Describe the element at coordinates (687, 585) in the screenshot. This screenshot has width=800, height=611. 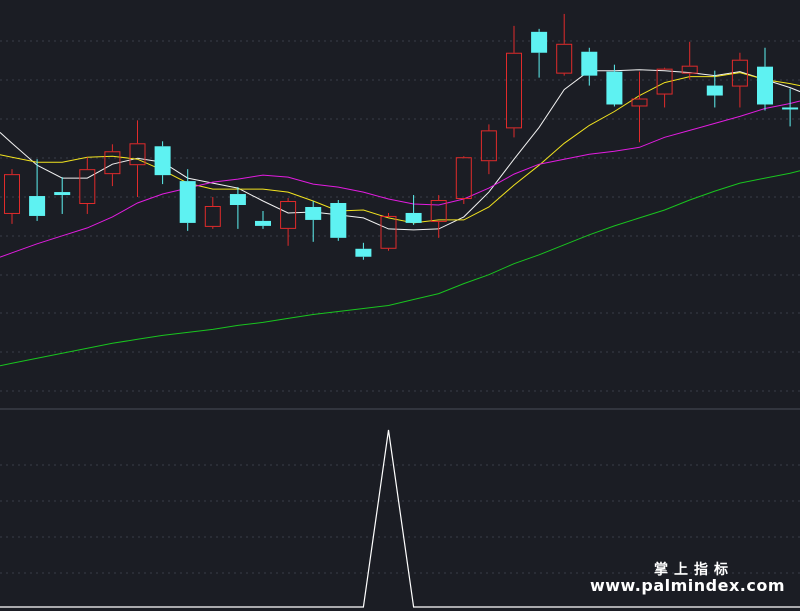
I see `watermark-url: www.palmindex.com` at that location.